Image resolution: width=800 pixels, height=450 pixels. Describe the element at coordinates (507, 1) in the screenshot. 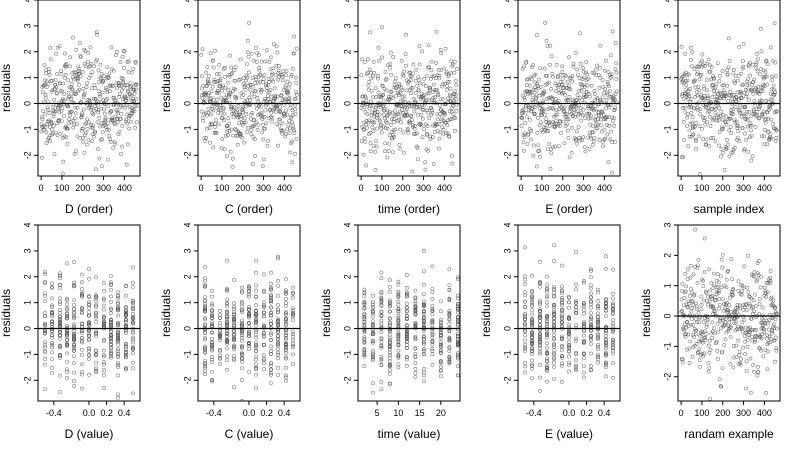

I see `y-tick-label: 4` at that location.